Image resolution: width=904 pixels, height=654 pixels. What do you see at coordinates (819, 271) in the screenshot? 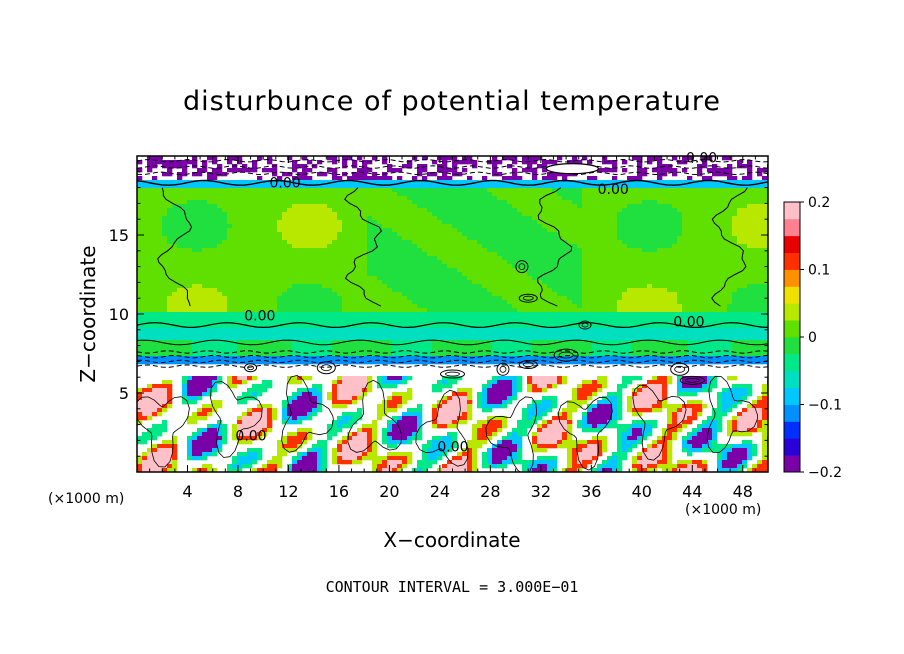
I see `colorbar-tick-label: 0.1` at bounding box center [819, 271].